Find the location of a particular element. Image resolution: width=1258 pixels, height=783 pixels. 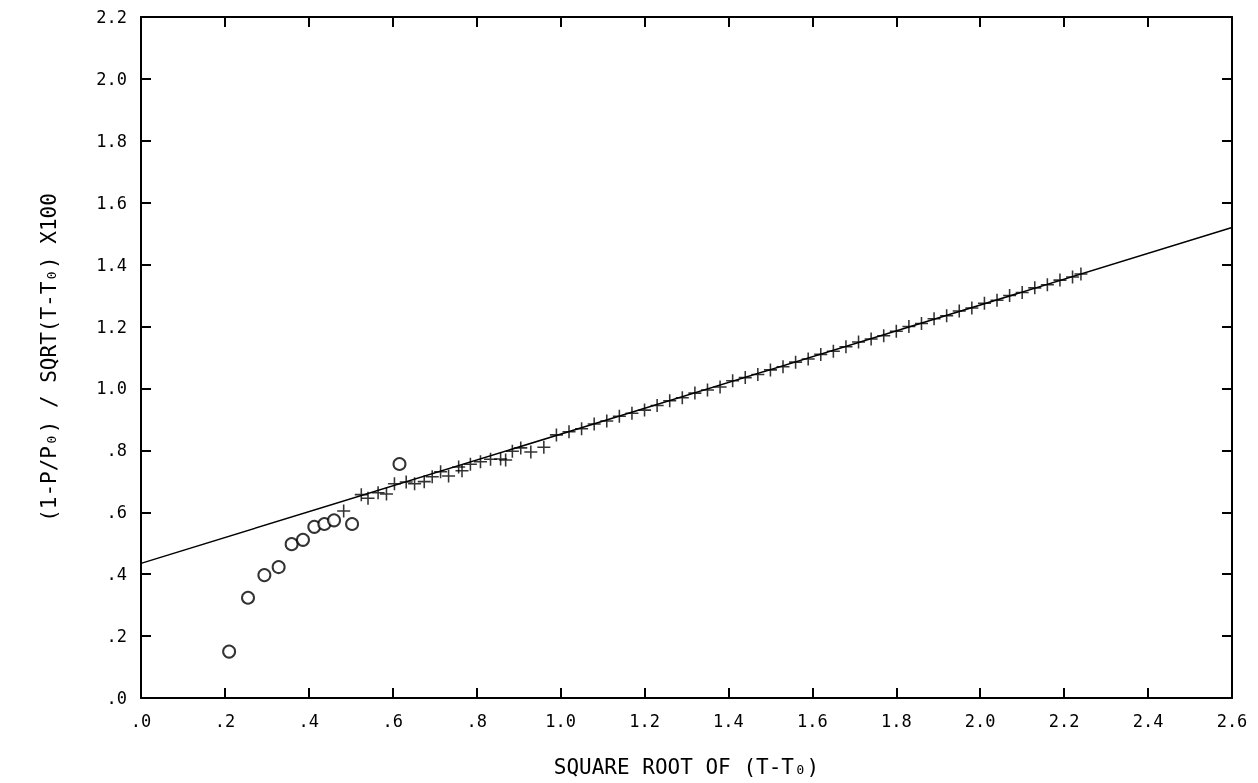

x-tick-label: 1.2 is located at coordinates (644, 720).